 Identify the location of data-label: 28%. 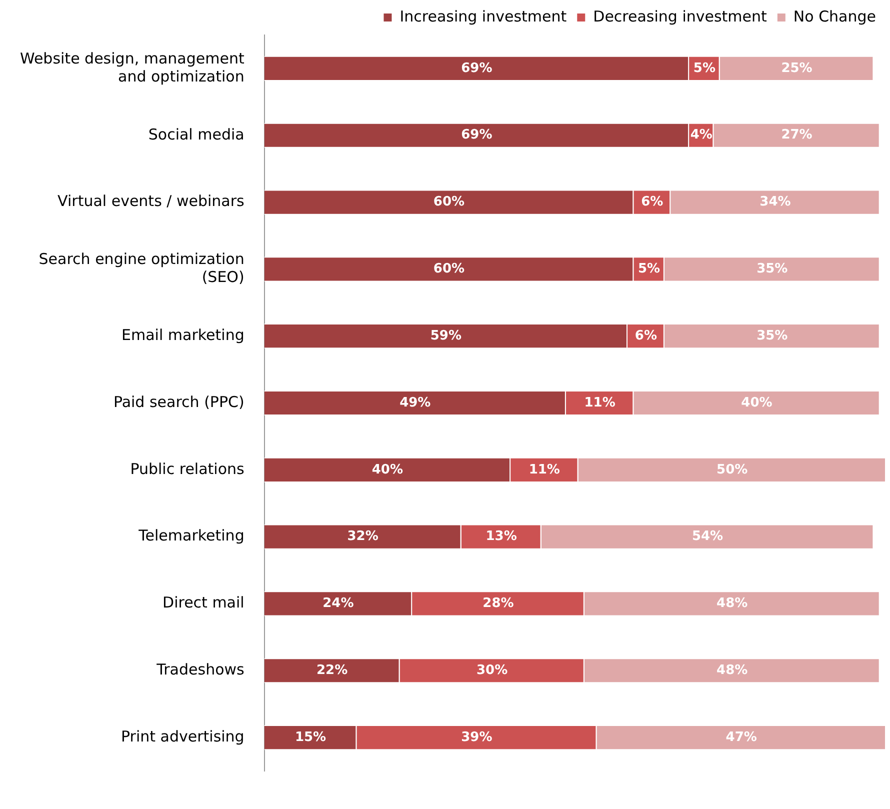
(498, 604).